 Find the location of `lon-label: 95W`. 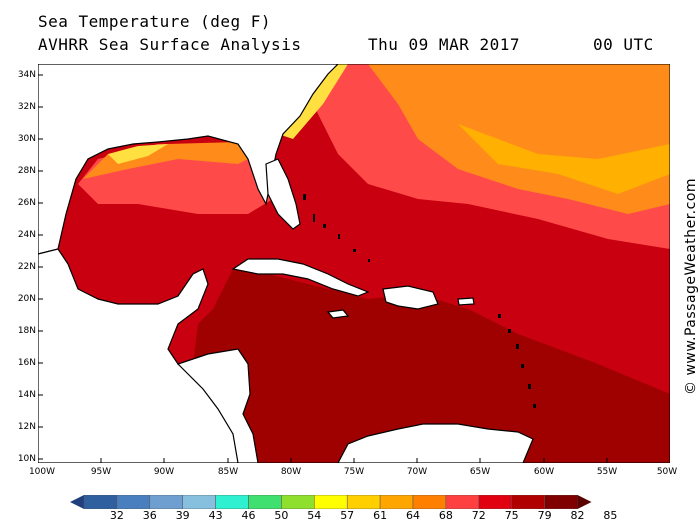

lon-label: 95W is located at coordinates (101, 472).